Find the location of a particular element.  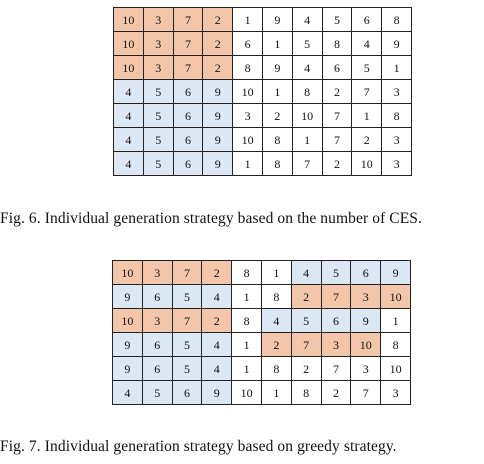

fig6-row: 10 3 7 2 1 9 4 5 6 8 is located at coordinates (262, 19).